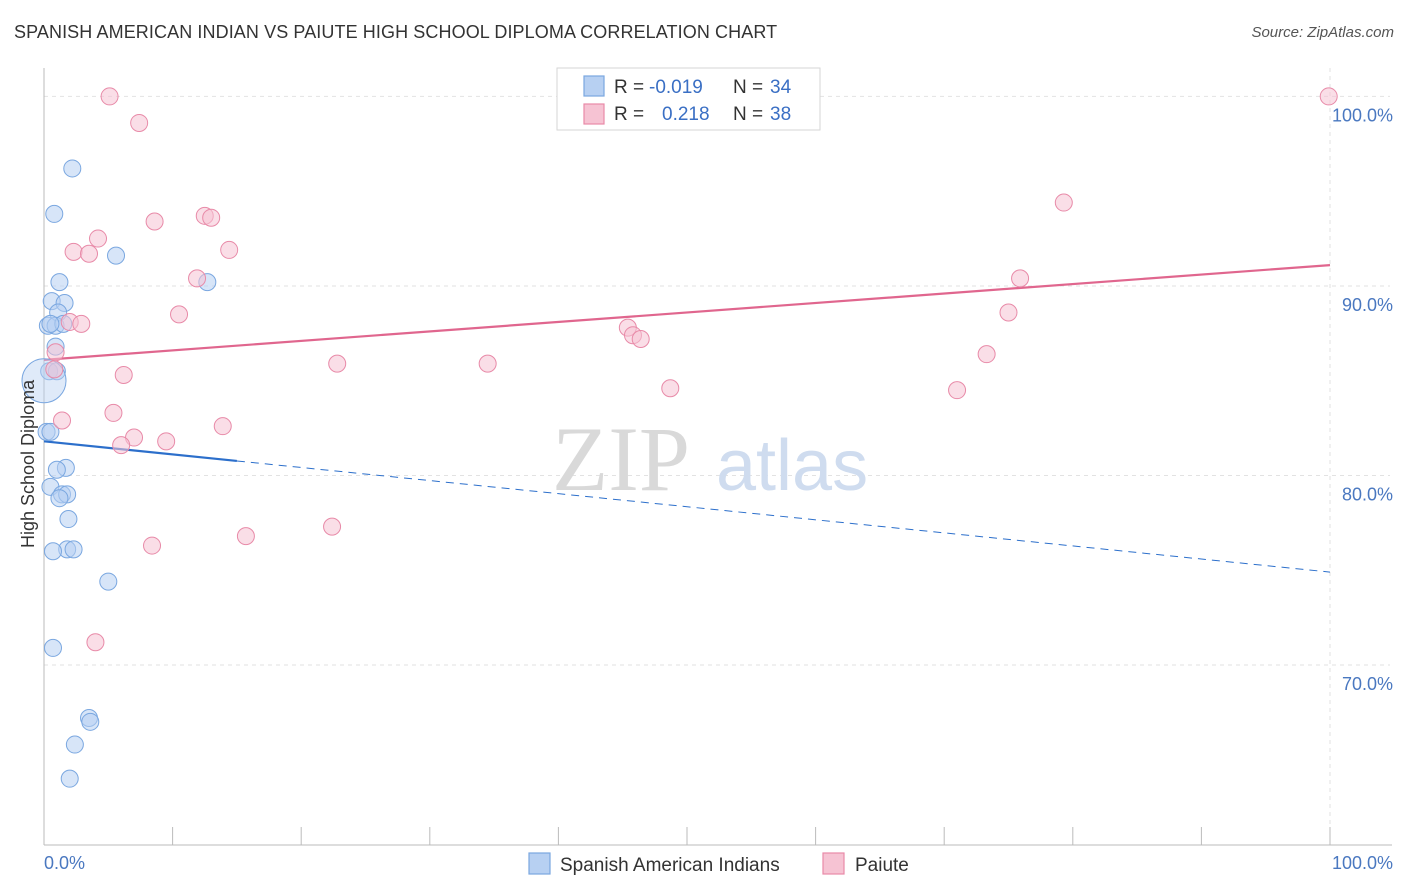 The image size is (1406, 892). Describe the element at coordinates (688, 99) in the screenshot. I see `stats-legend: R = -0.019 N = 34 R = 0.218 N = 38` at that location.